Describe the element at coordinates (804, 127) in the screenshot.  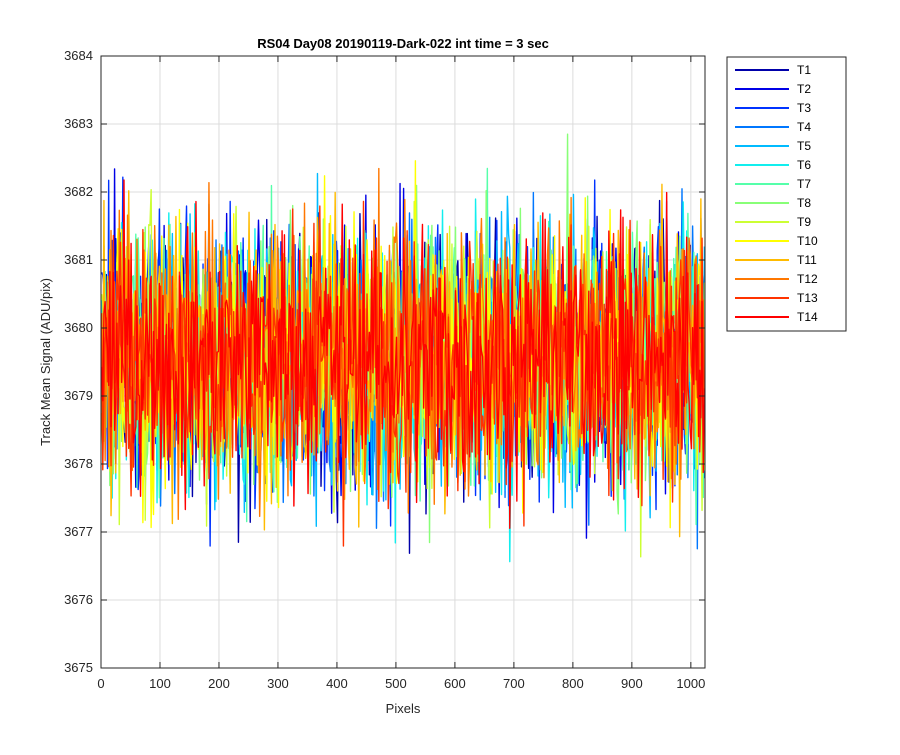
I see `legend-label: T4` at that location.